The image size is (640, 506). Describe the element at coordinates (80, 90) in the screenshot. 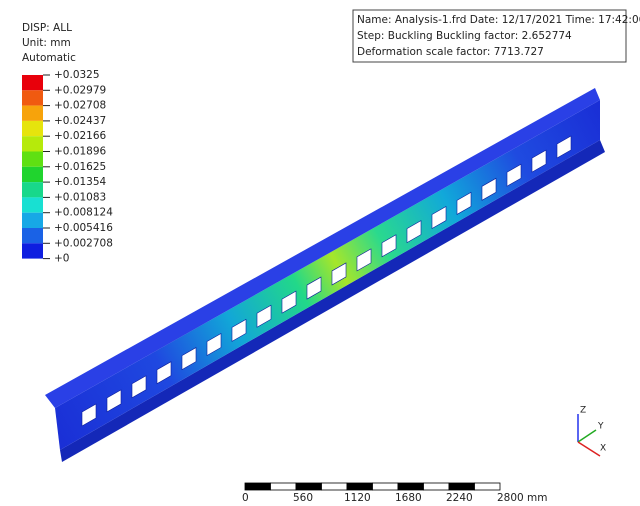

I see `legend-label: +0.02979` at that location.